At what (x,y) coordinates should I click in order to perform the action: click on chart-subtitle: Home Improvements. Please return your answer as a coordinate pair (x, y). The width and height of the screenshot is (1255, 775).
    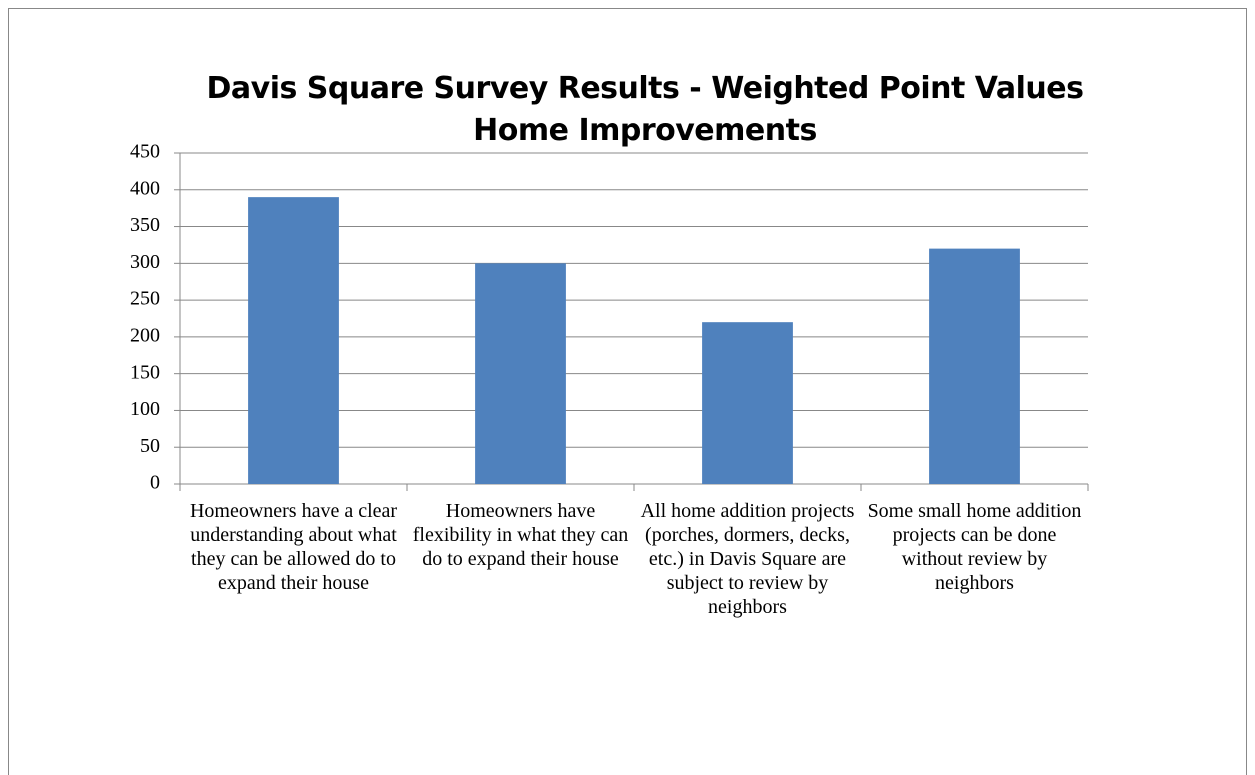
    Looking at the image, I should click on (645, 130).